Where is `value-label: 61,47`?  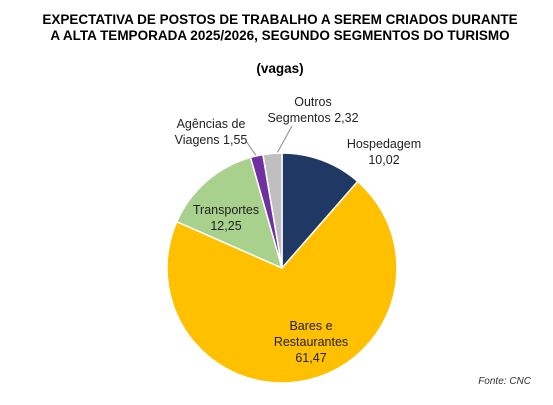
value-label: 61,47 is located at coordinates (311, 358).